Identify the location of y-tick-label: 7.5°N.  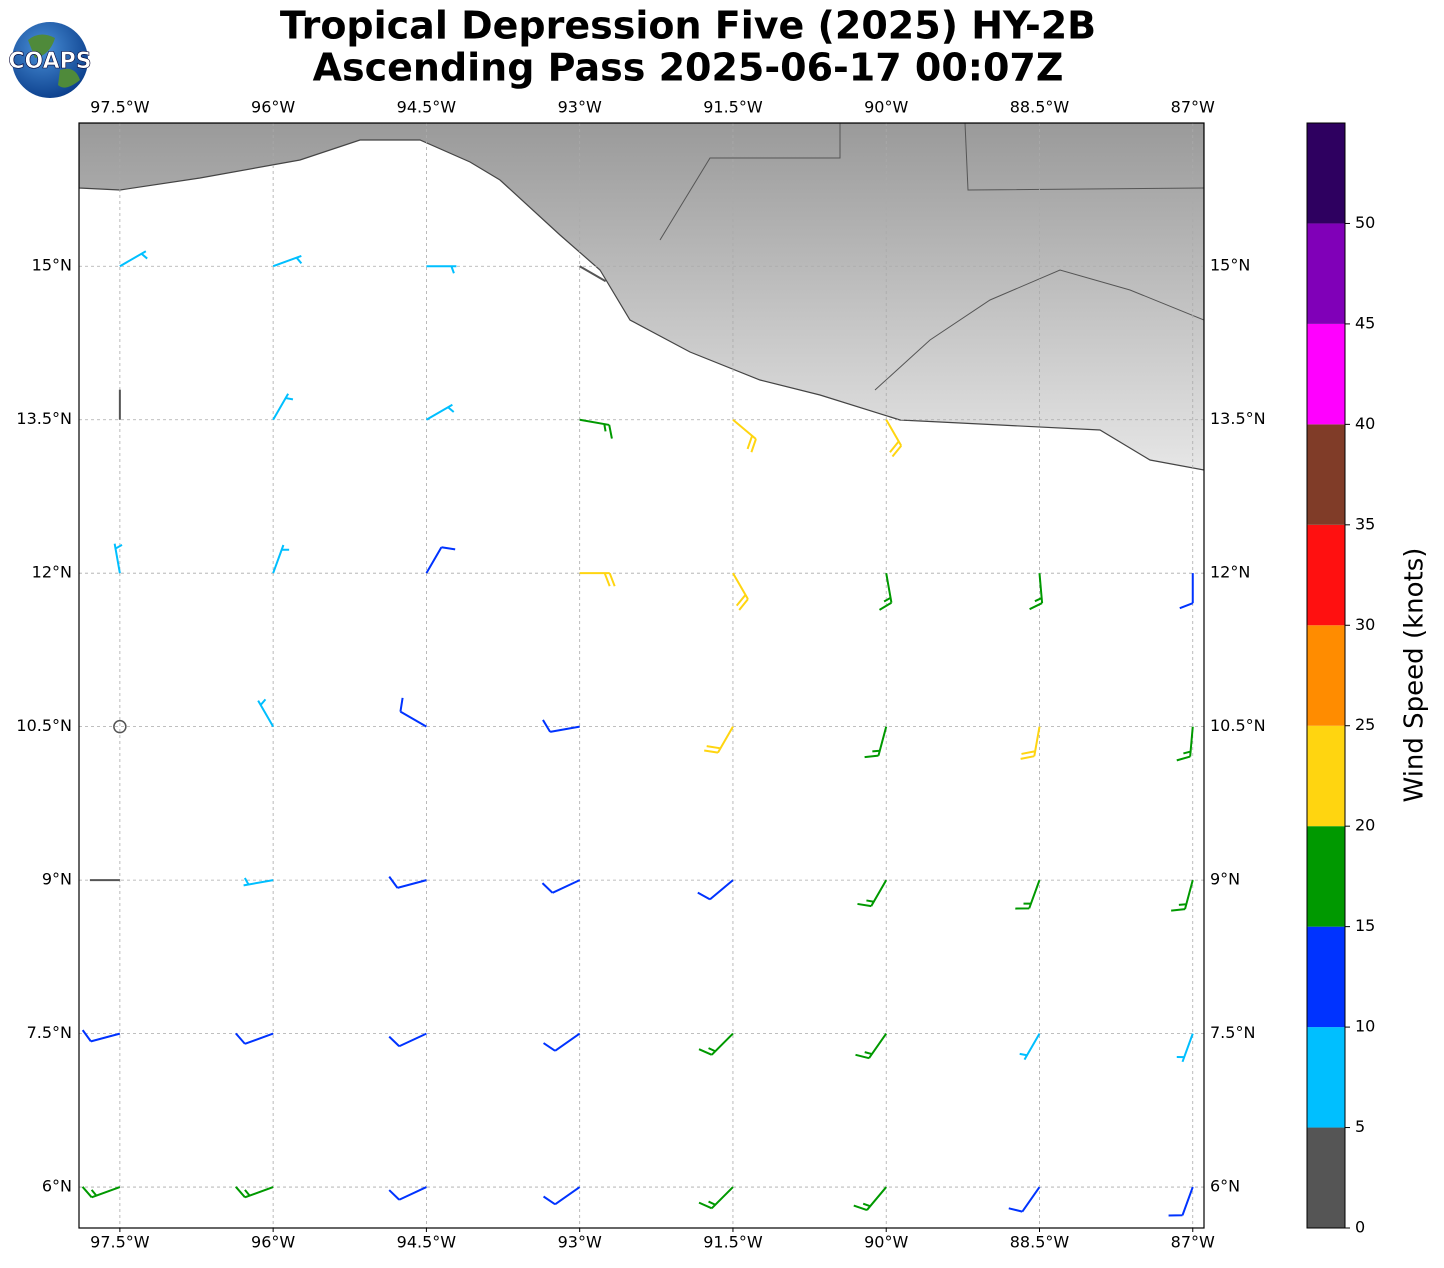
(1232, 1032).